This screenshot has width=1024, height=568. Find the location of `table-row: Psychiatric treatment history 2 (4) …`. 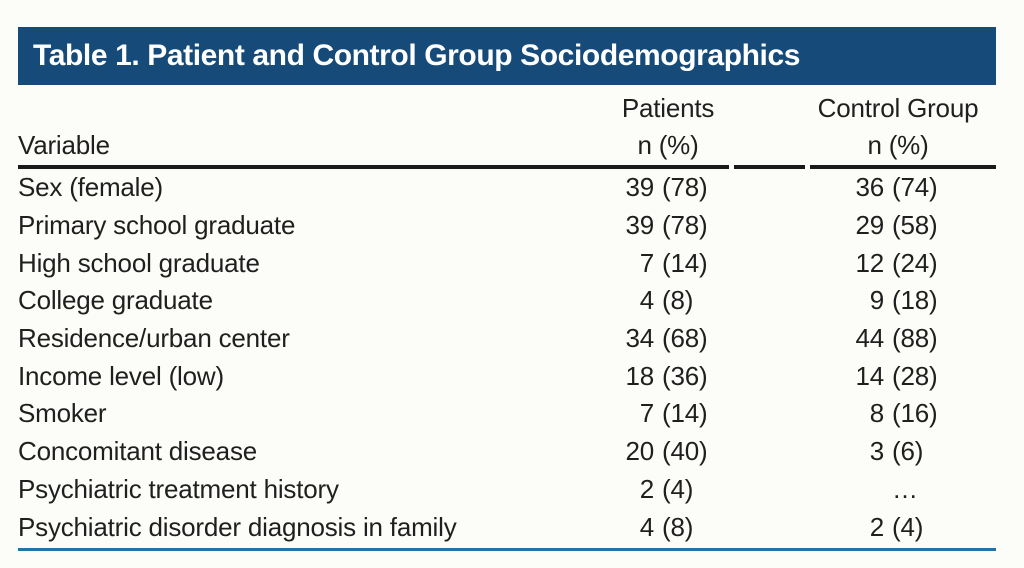

table-row: Psychiatric treatment history 2 (4) … is located at coordinates (507, 490).